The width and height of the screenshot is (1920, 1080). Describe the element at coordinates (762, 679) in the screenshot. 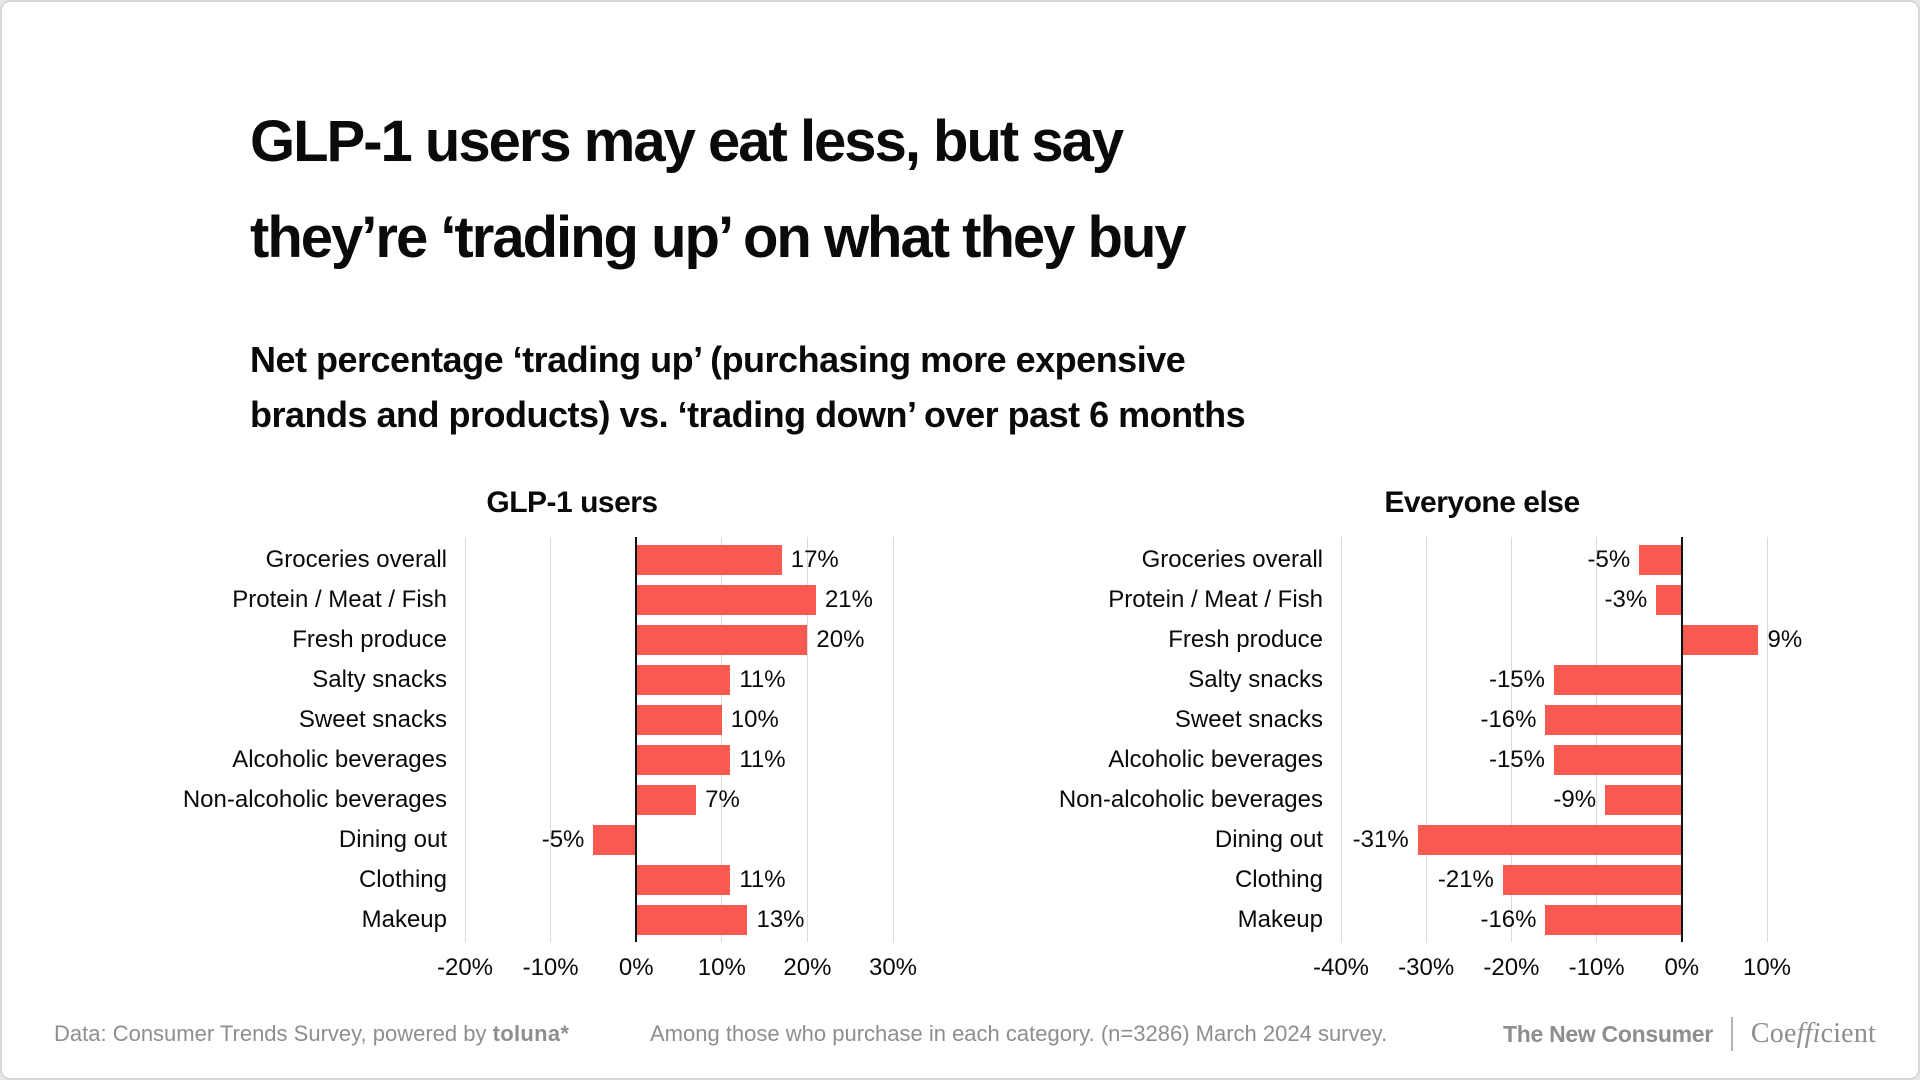

I see `value-label-salty-snacks: 11%` at that location.